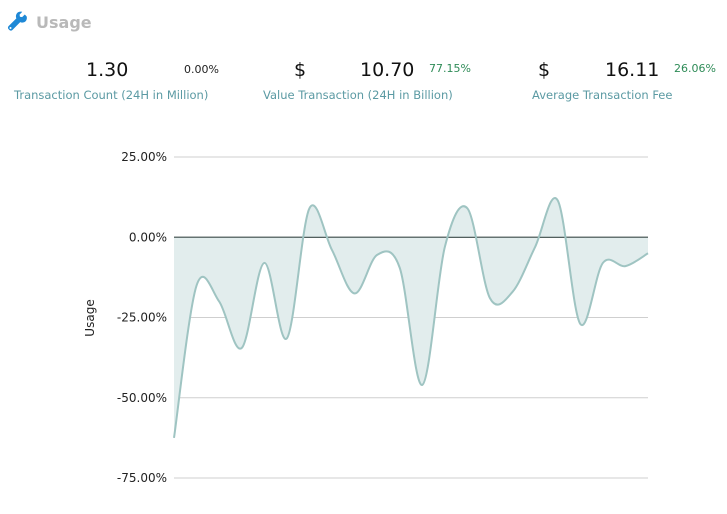 This screenshot has width=727, height=514. Describe the element at coordinates (387, 70) in the screenshot. I see `stat-value: 10.70` at that location.